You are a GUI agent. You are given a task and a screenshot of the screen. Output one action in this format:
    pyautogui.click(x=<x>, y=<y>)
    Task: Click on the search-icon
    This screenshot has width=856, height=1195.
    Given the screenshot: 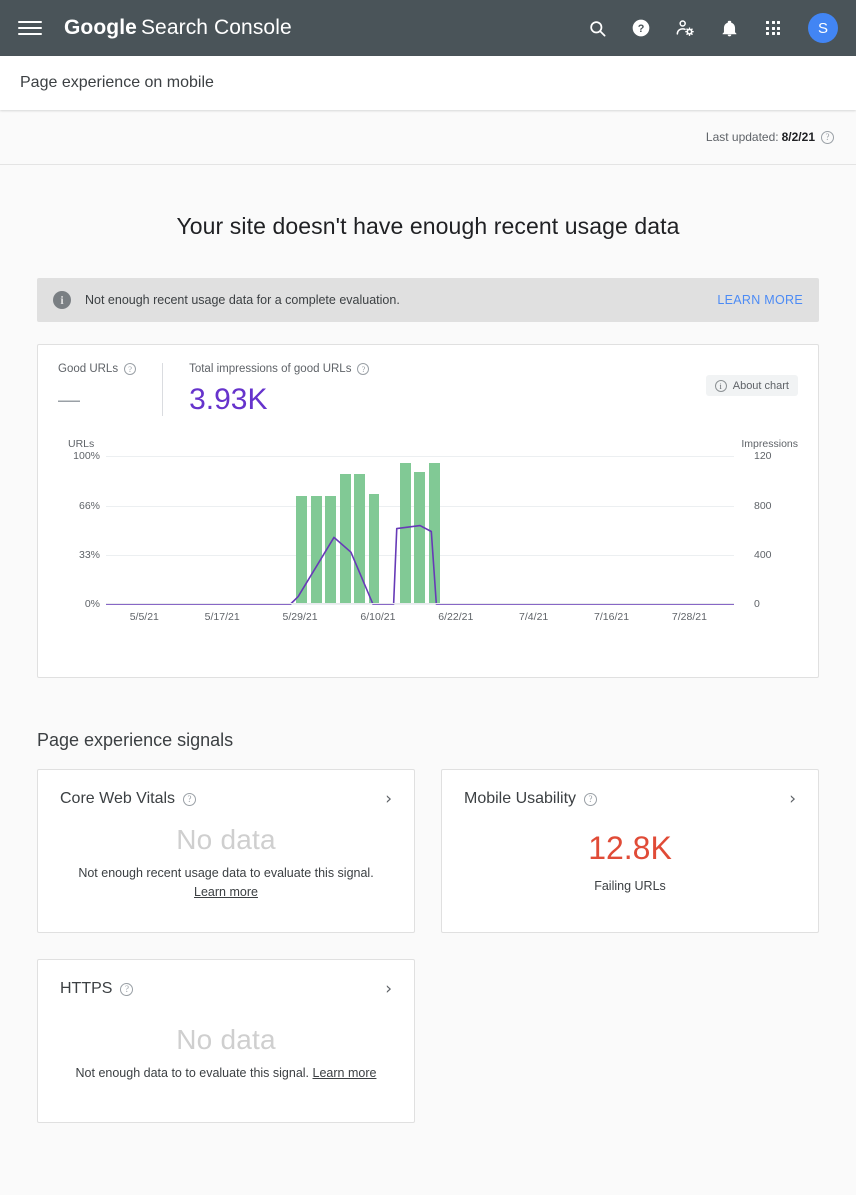 What is the action you would take?
    pyautogui.click(x=597, y=28)
    